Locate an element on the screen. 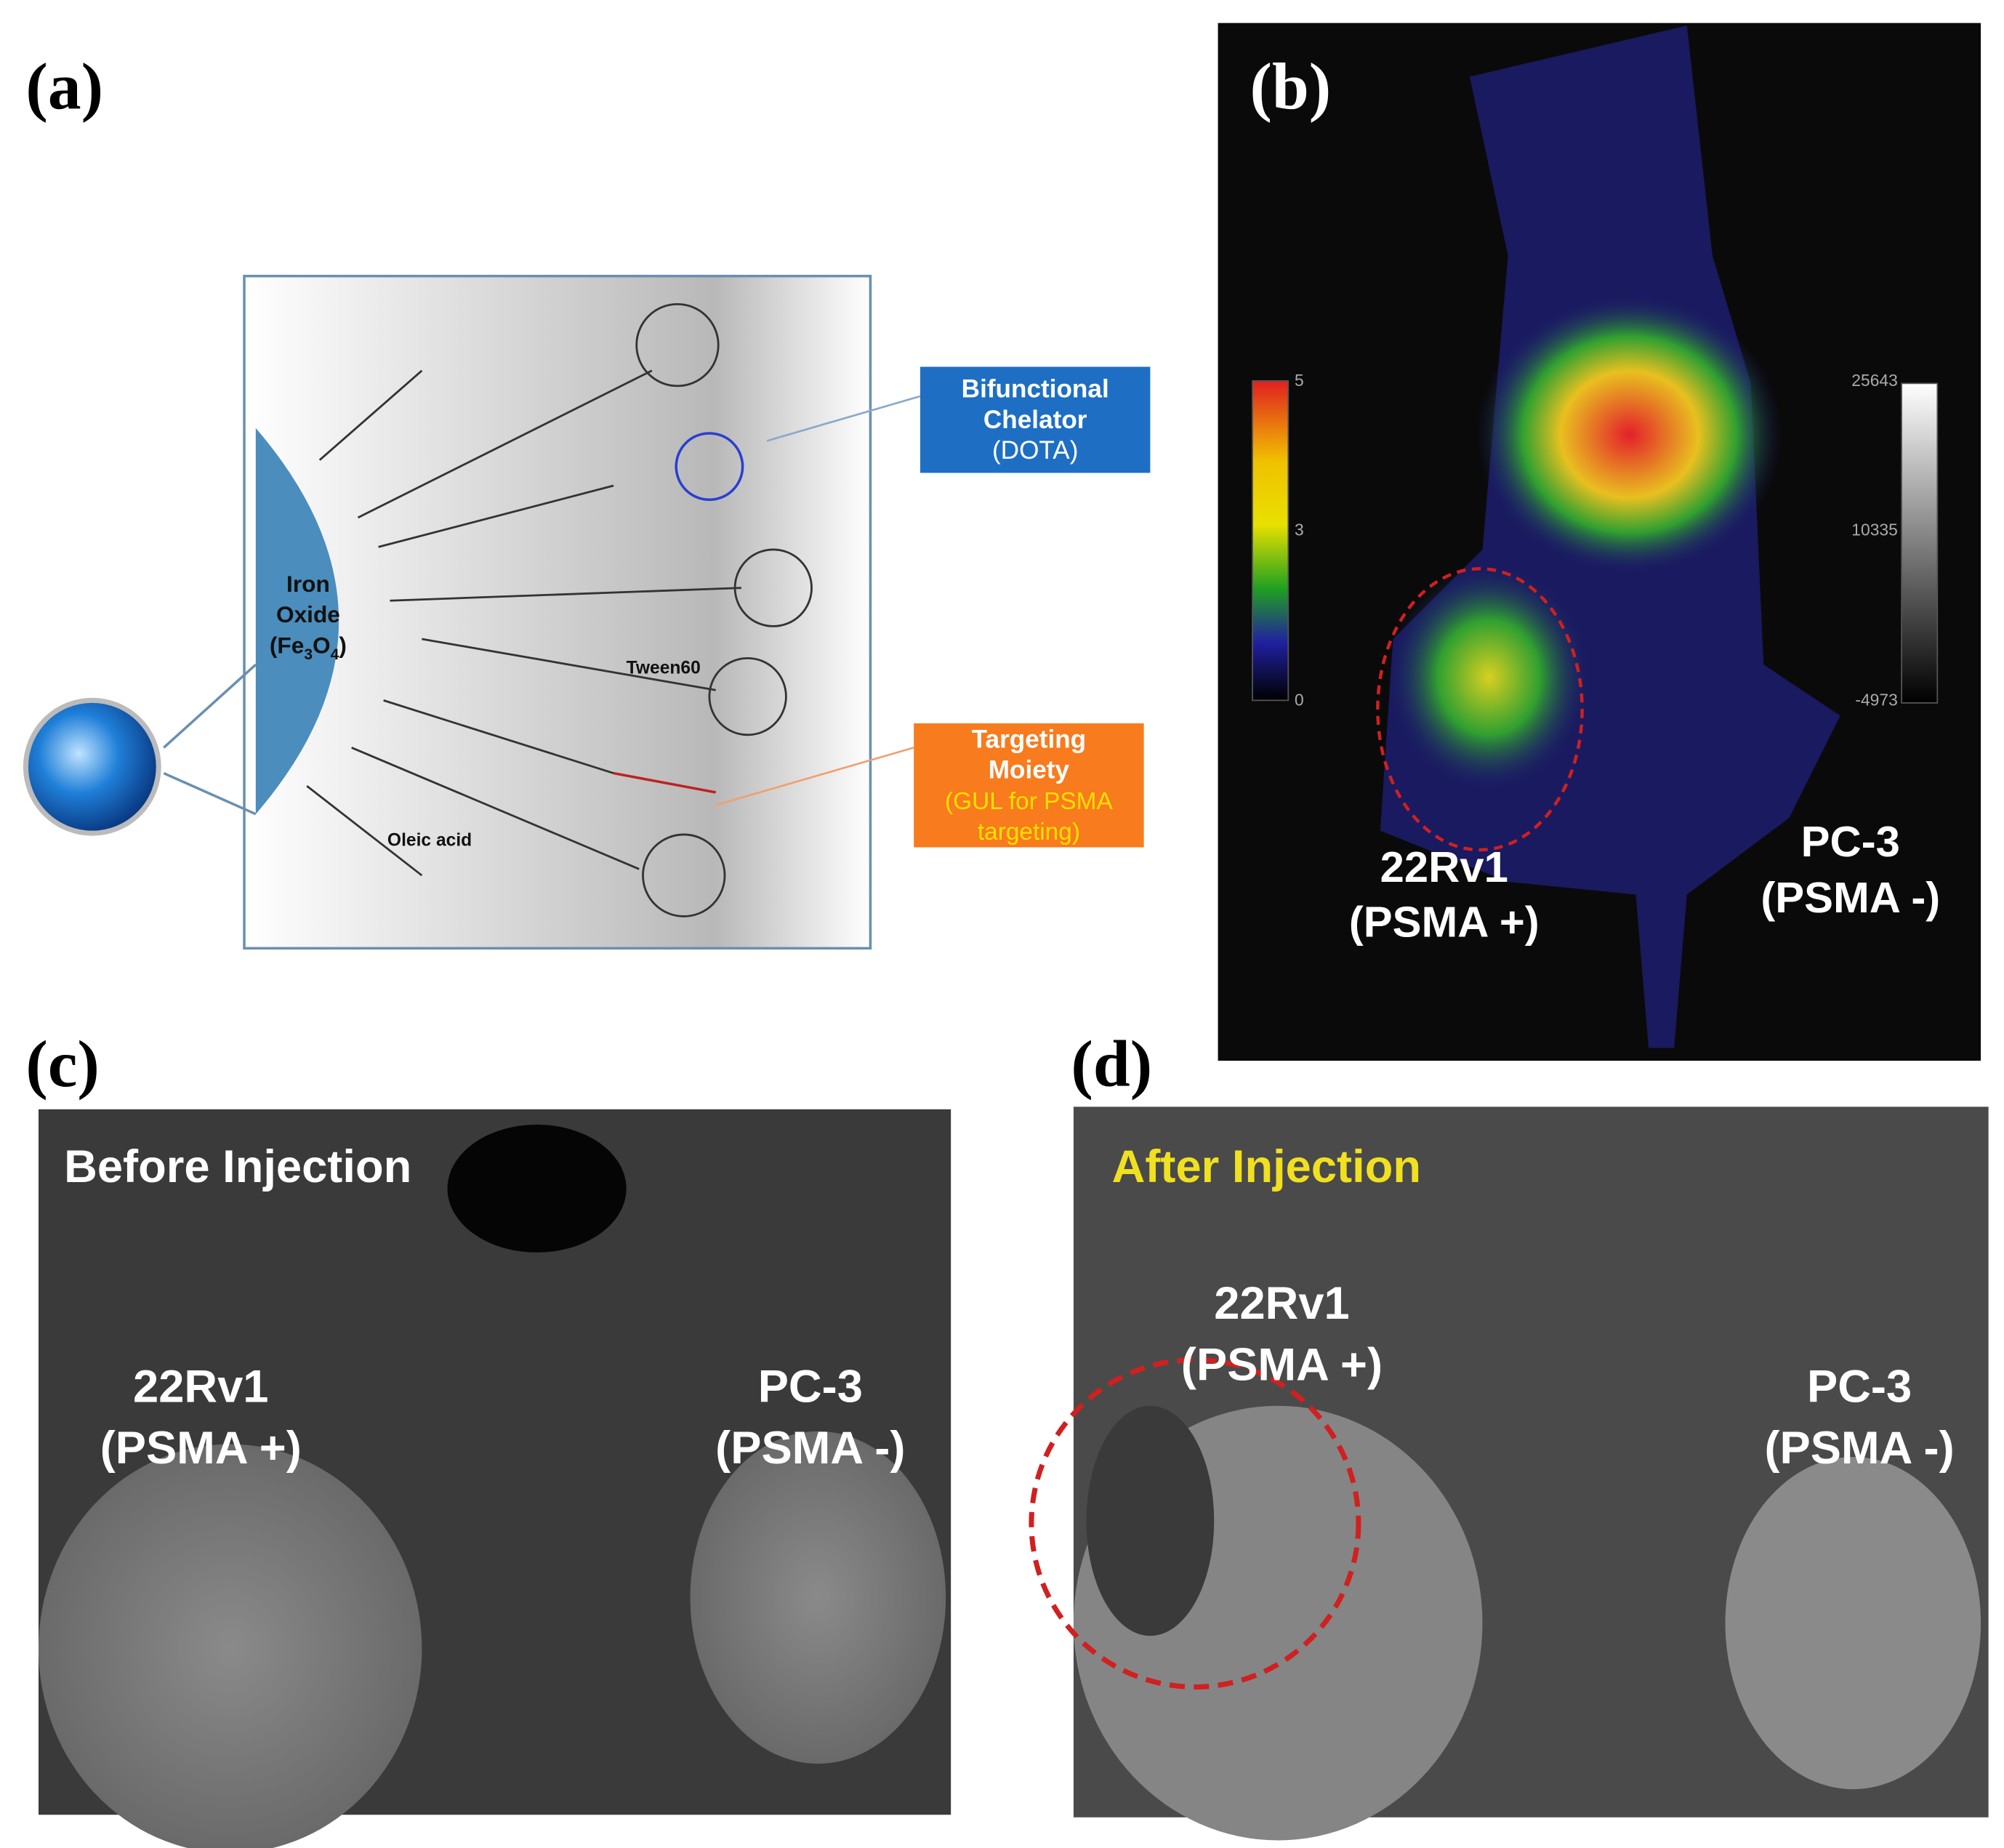  panel-label: (a) is located at coordinates (64, 86).